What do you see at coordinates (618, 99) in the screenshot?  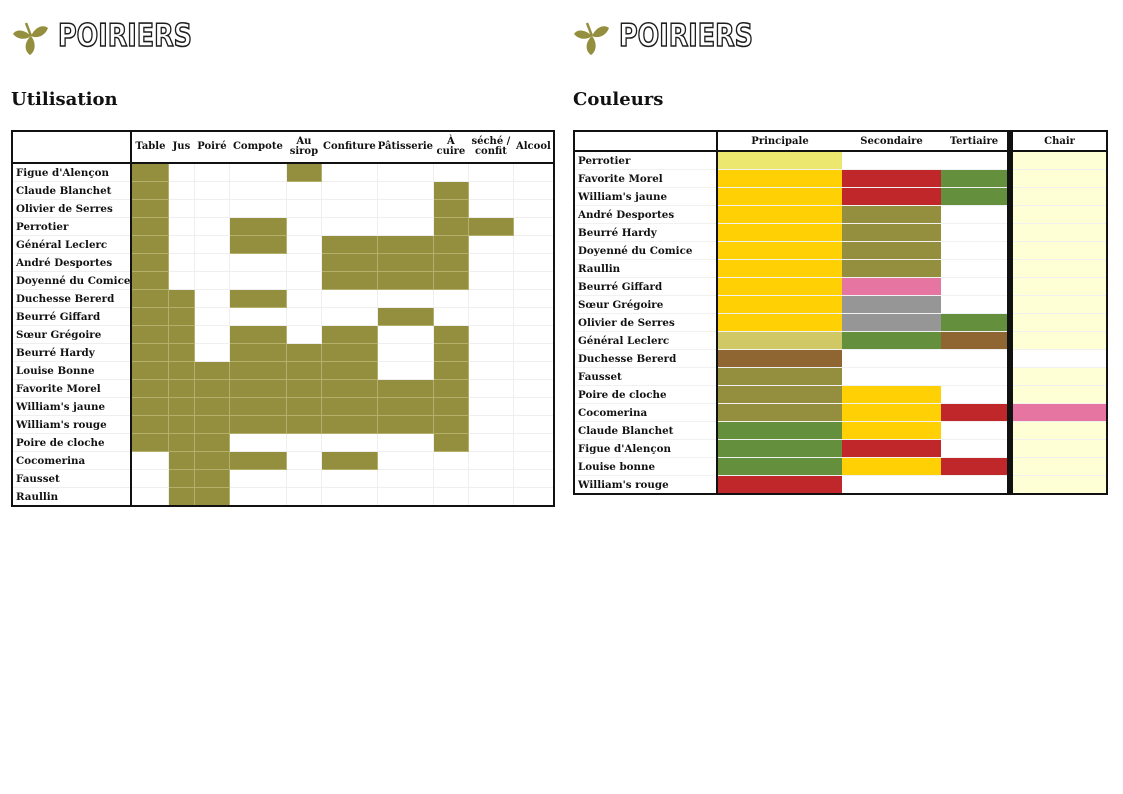 I see `couleurs-title: Couleurs` at bounding box center [618, 99].